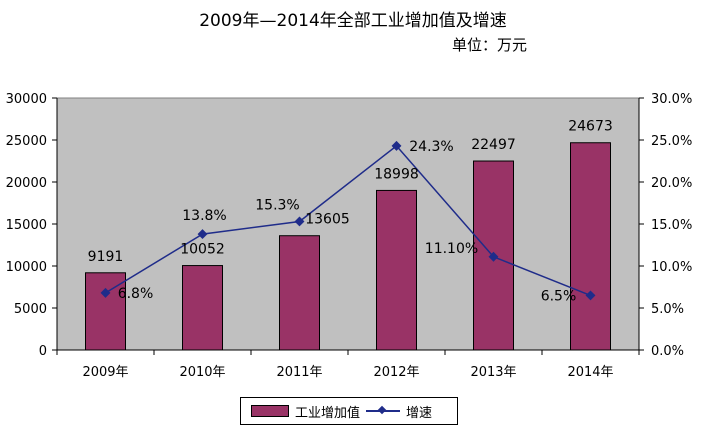 The width and height of the screenshot is (706, 447). What do you see at coordinates (451, 249) in the screenshot?
I see `growth-value-label-4: 11.10%` at bounding box center [451, 249].